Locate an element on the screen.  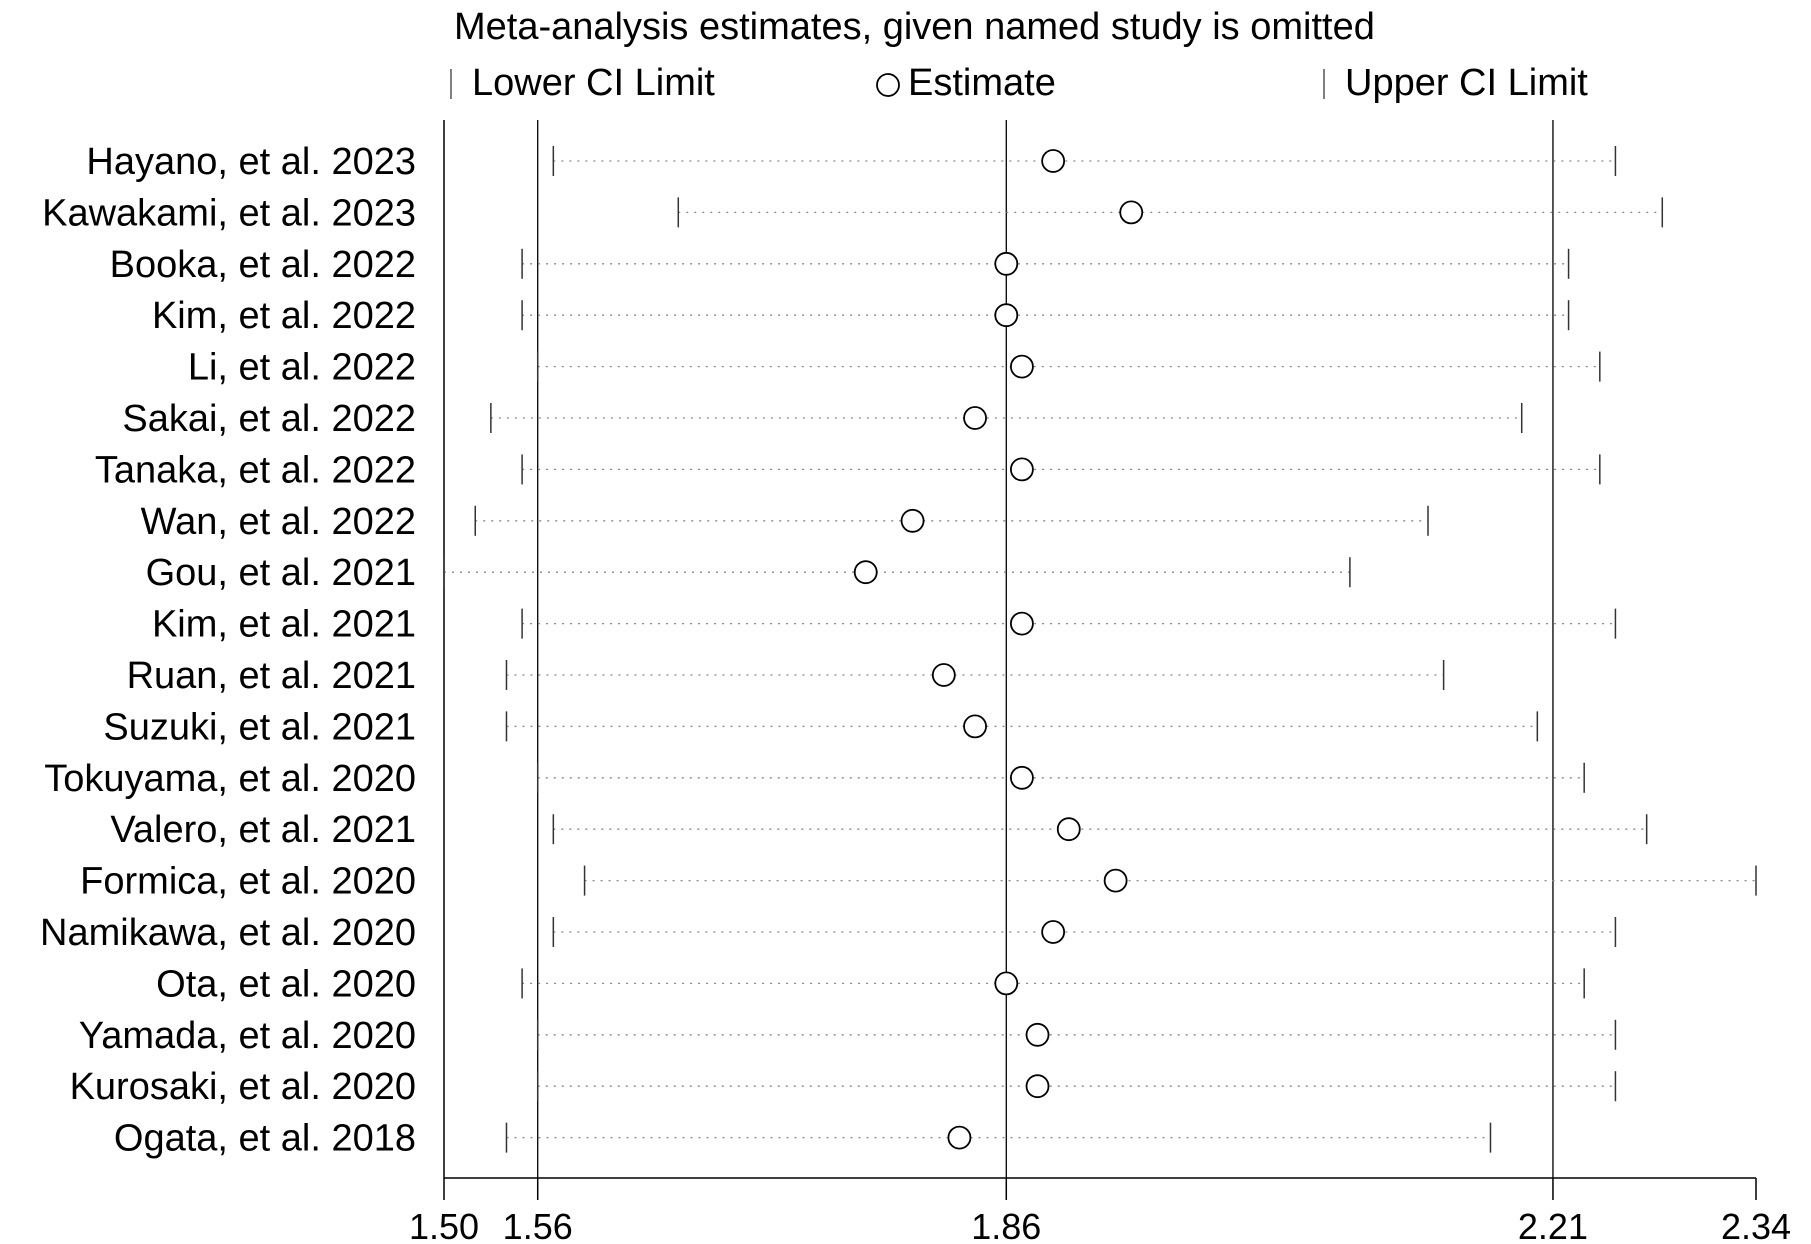
legend-lower-label: Lower CI Limit is located at coordinates (593, 83).